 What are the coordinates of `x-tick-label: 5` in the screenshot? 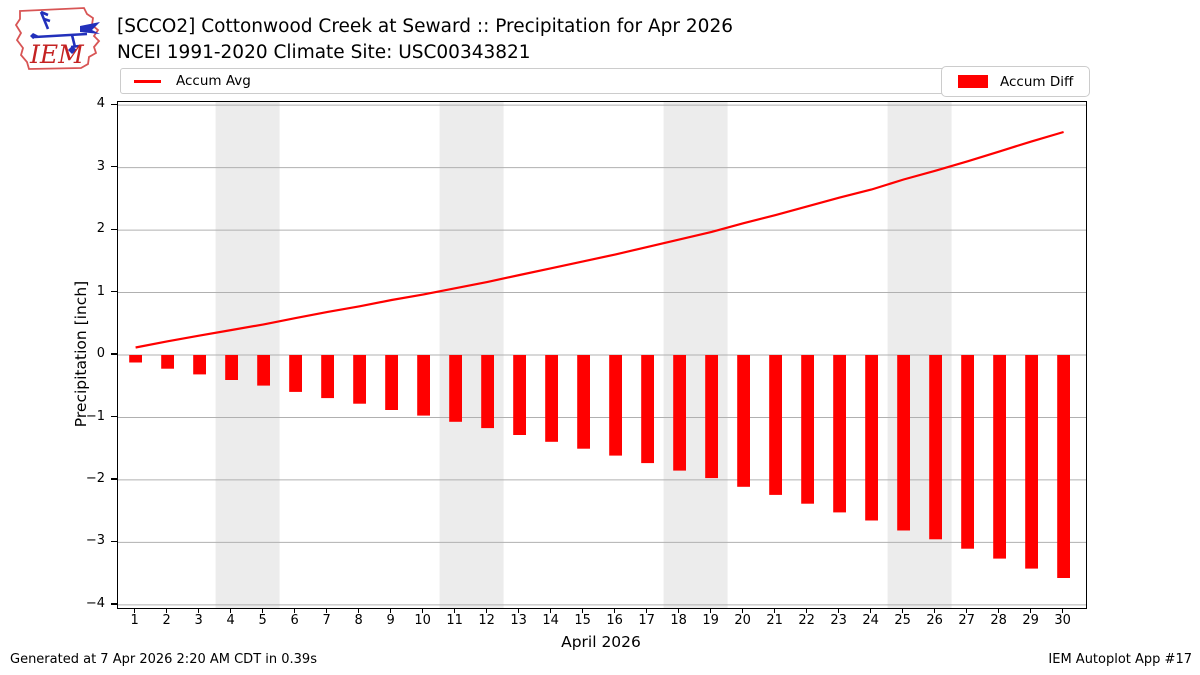 It's located at (262, 620).